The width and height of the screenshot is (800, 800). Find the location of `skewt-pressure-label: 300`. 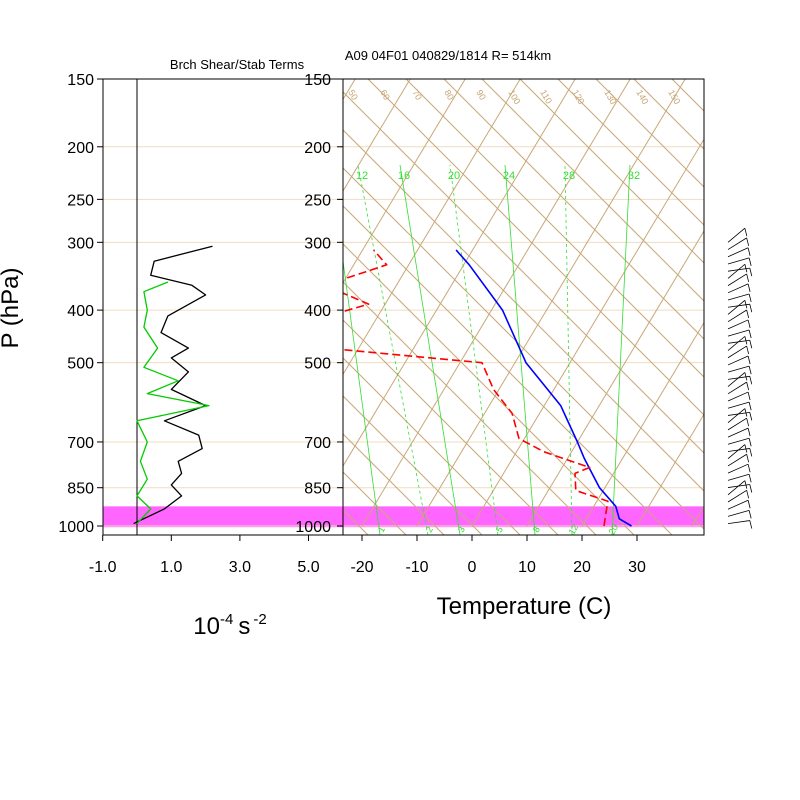

skewt-pressure-label: 300 is located at coordinates (317, 243).